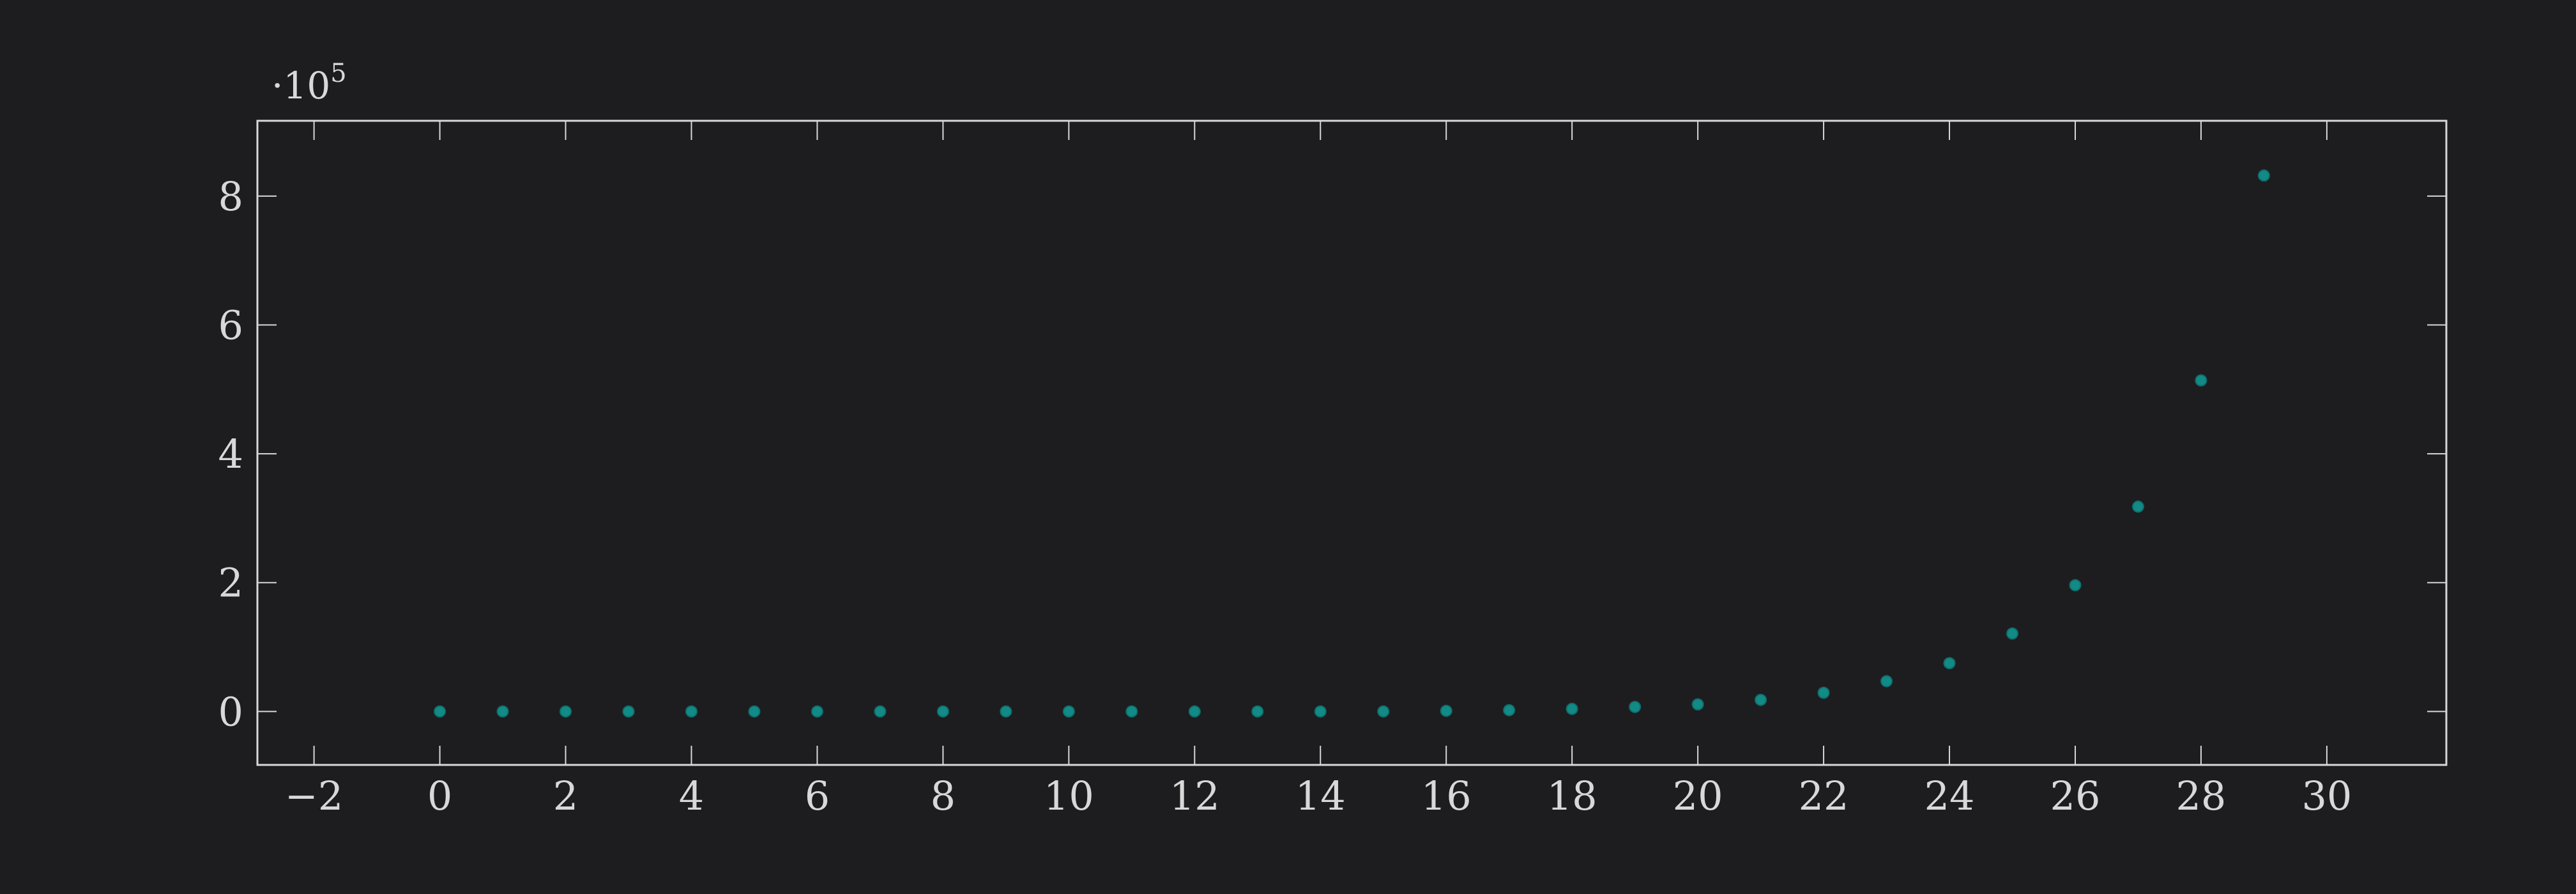 The width and height of the screenshot is (2576, 894). I want to click on x-tick-label: 20, so click(1698, 796).